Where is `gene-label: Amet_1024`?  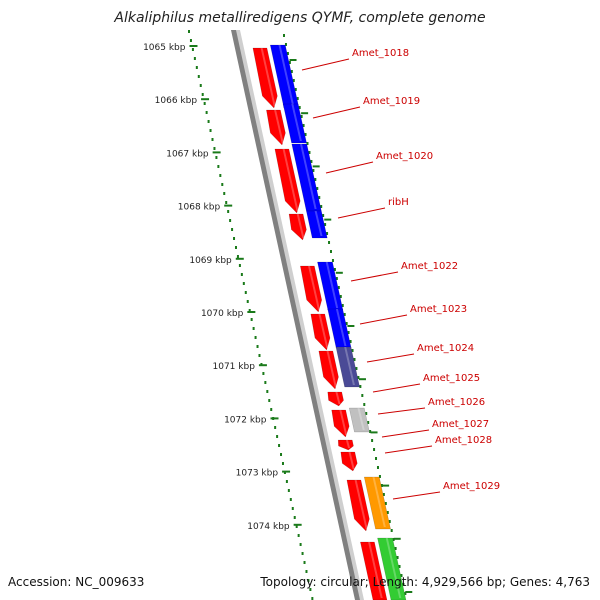
gene-label: Amet_1024 is located at coordinates (445, 348).